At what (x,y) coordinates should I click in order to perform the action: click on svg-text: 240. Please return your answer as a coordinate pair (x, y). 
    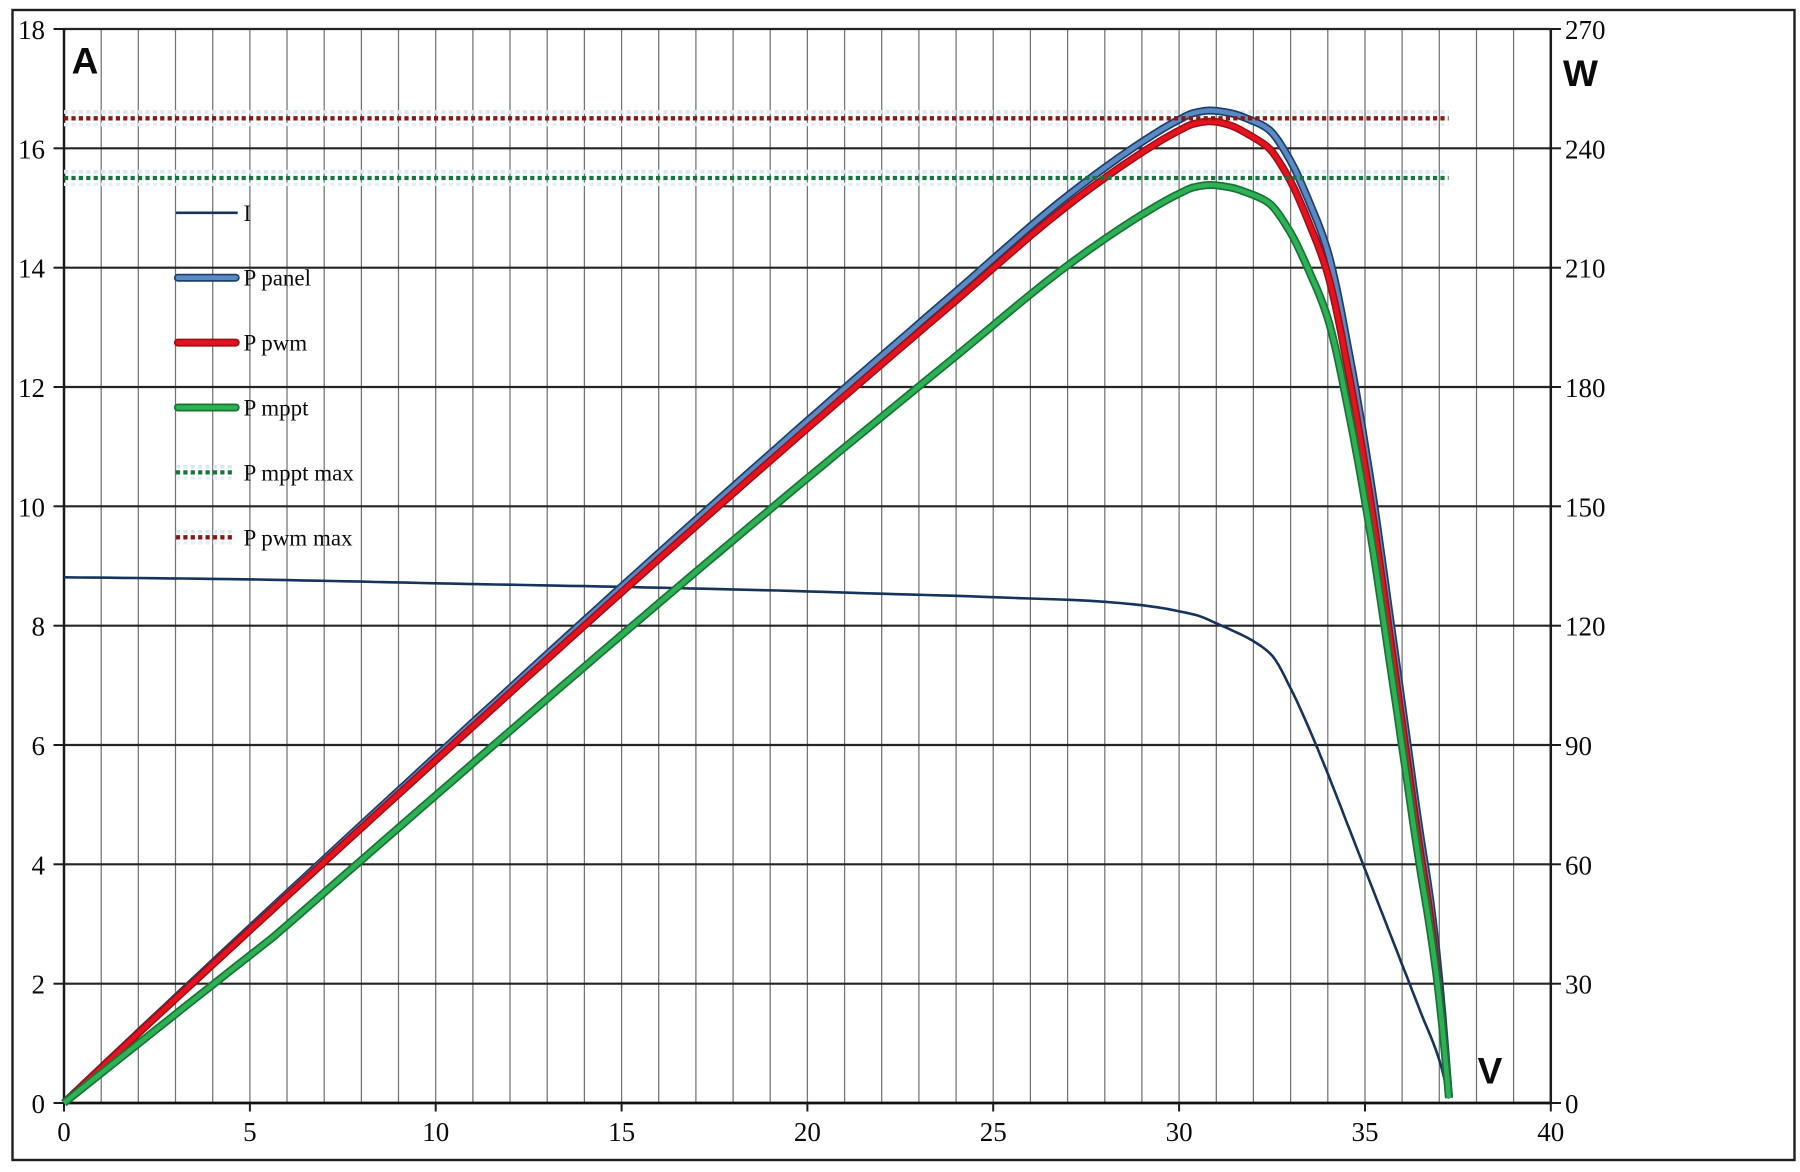
    Looking at the image, I should click on (1585, 149).